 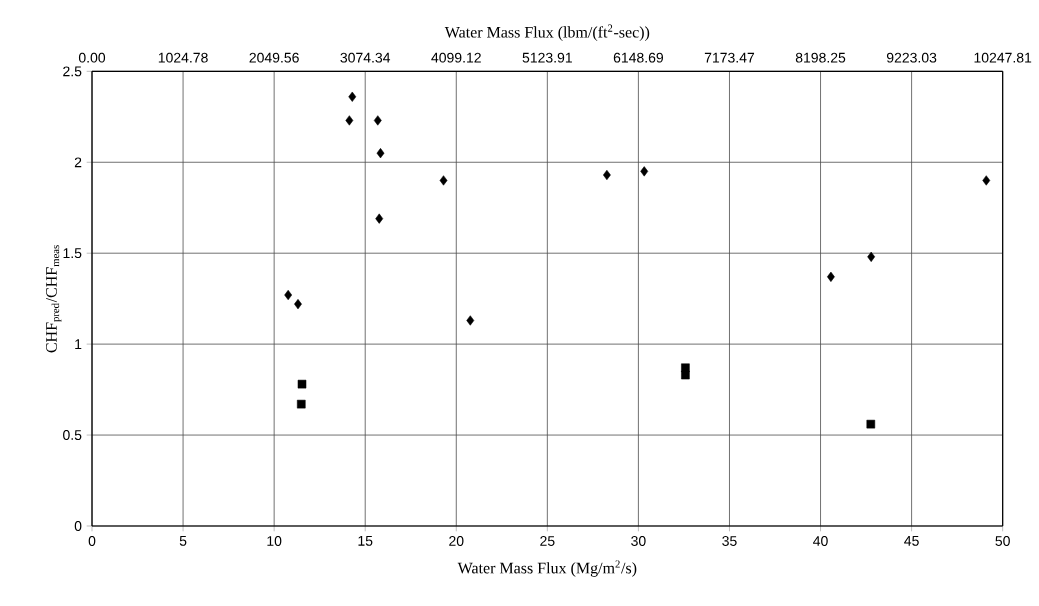 I want to click on x2-tick-label: 8198.25, so click(x=820, y=57).